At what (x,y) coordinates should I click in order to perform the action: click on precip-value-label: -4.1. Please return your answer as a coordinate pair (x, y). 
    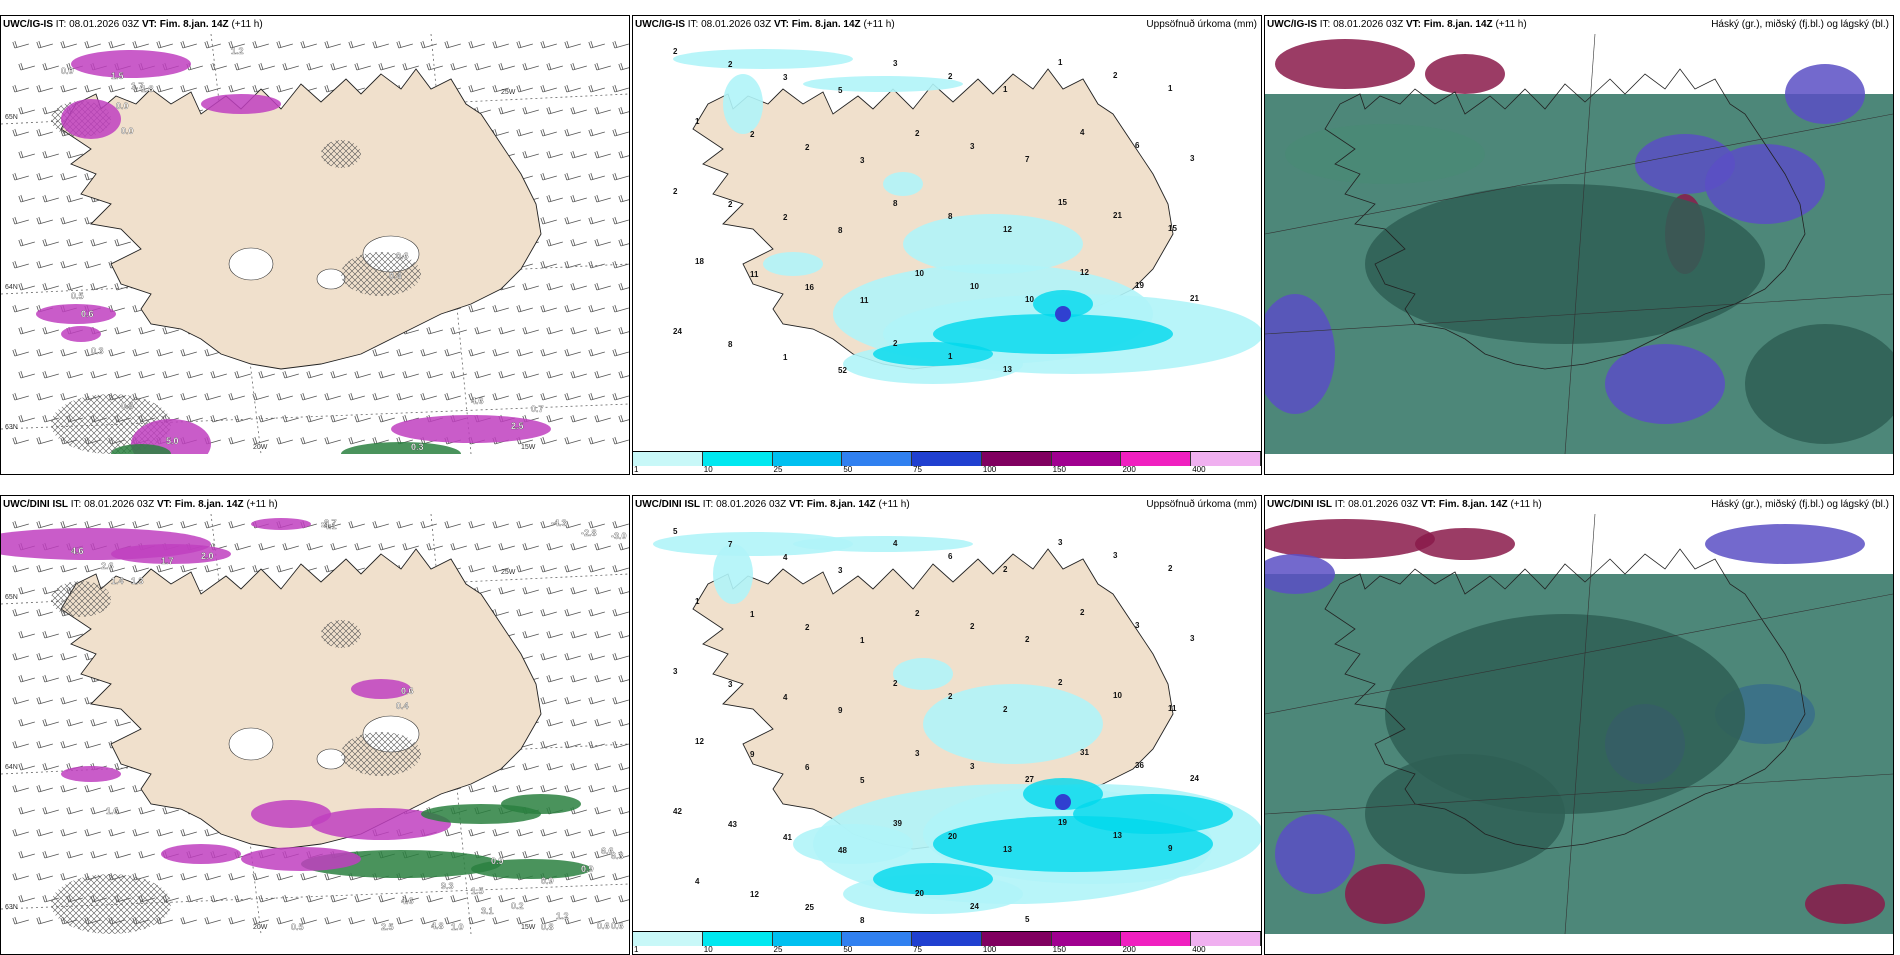
    Looking at the image, I should click on (329, 526).